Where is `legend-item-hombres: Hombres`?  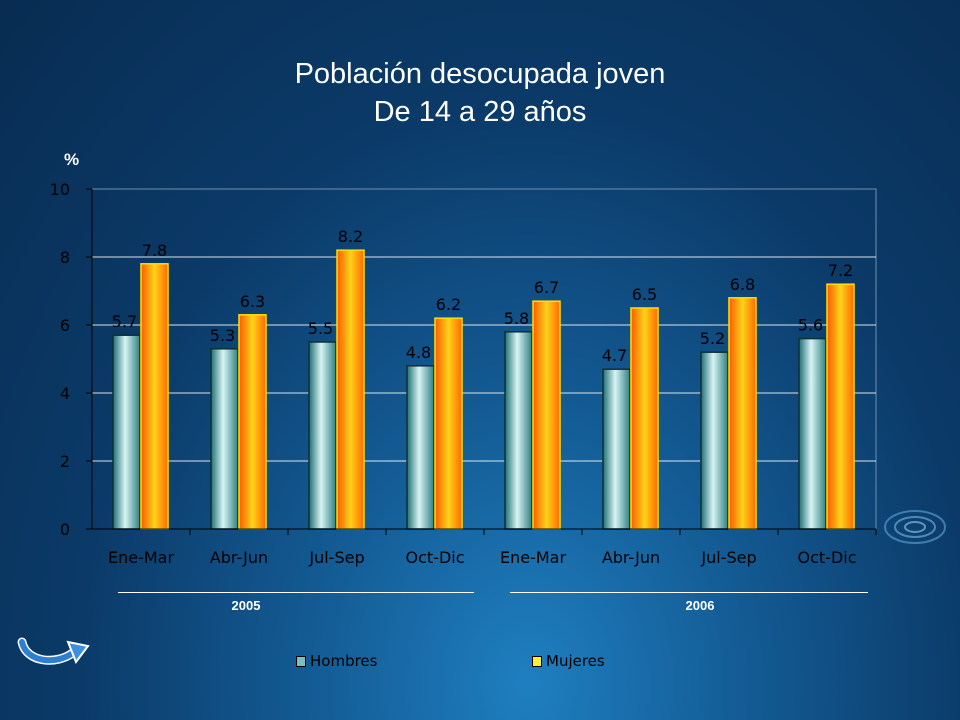
legend-item-hombres: Hombres is located at coordinates (336, 661).